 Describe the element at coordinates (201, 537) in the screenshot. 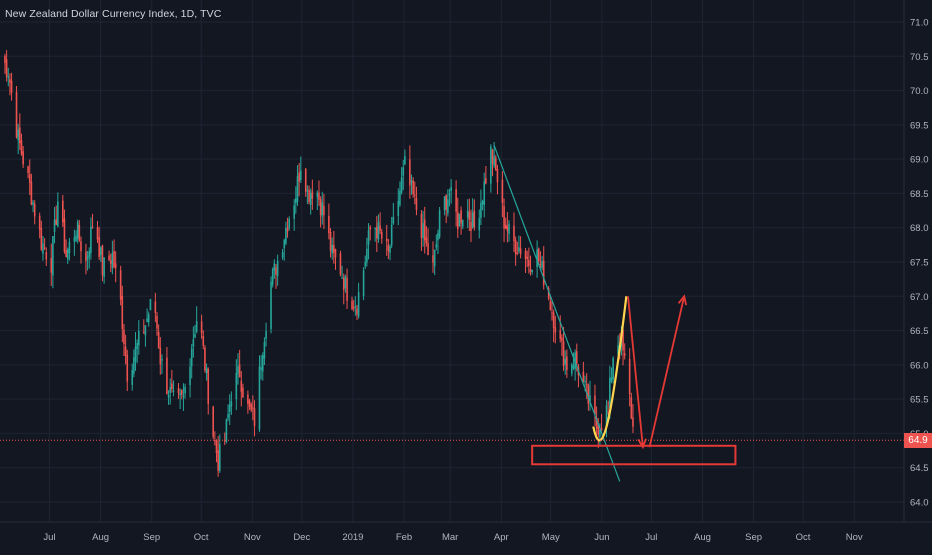

I see `x-tick-label: Oct` at that location.